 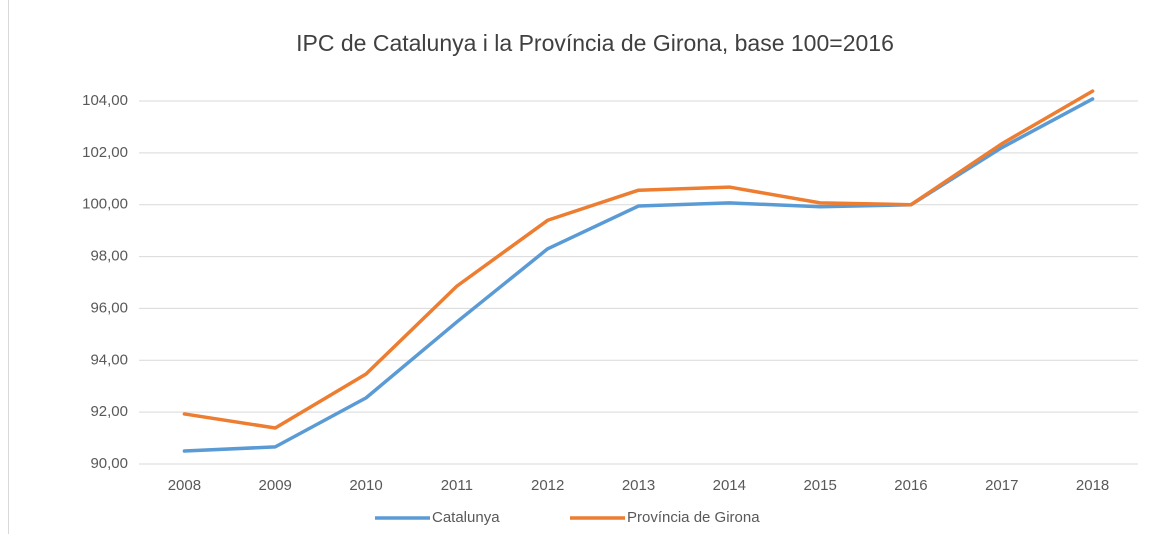 What do you see at coordinates (638, 485) in the screenshot?
I see `x-tick-label: 2013` at bounding box center [638, 485].